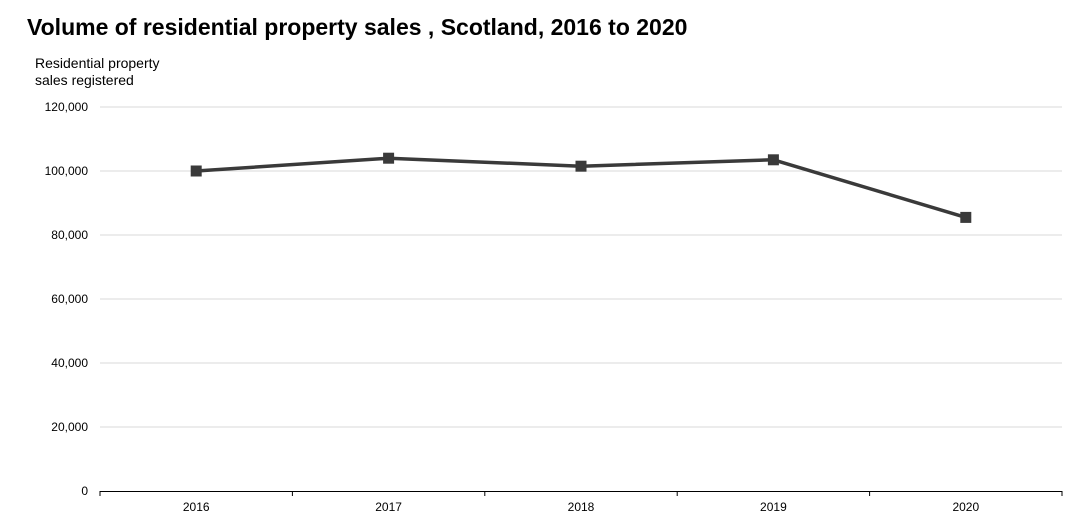 The height and width of the screenshot is (529, 1076). I want to click on y-tick-label: 120,000, so click(67, 107).